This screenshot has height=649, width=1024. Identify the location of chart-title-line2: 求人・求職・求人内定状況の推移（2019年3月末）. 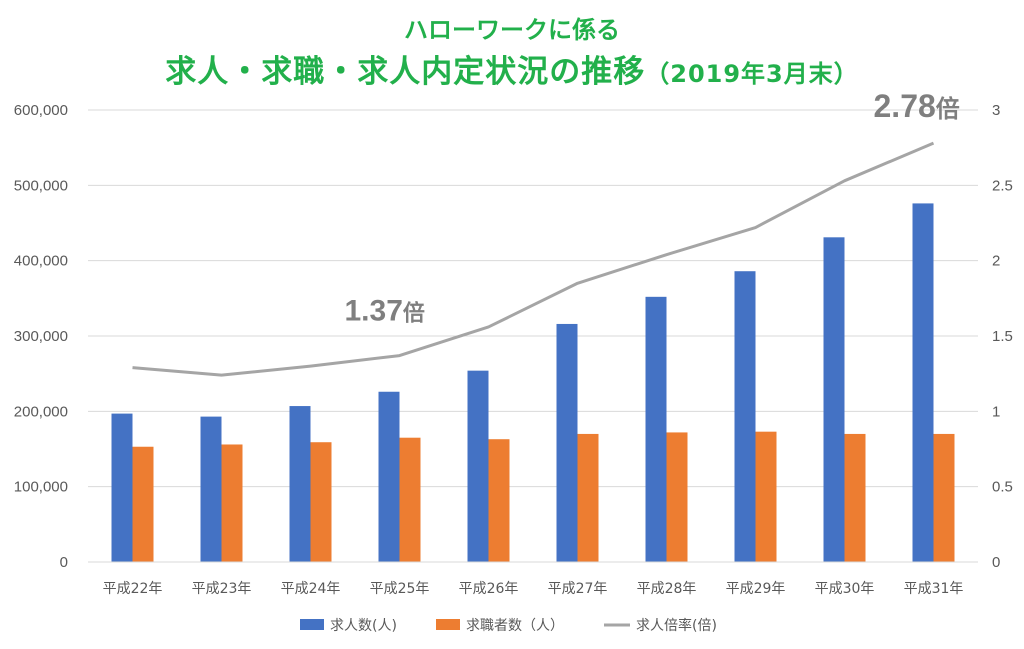
(512, 68).